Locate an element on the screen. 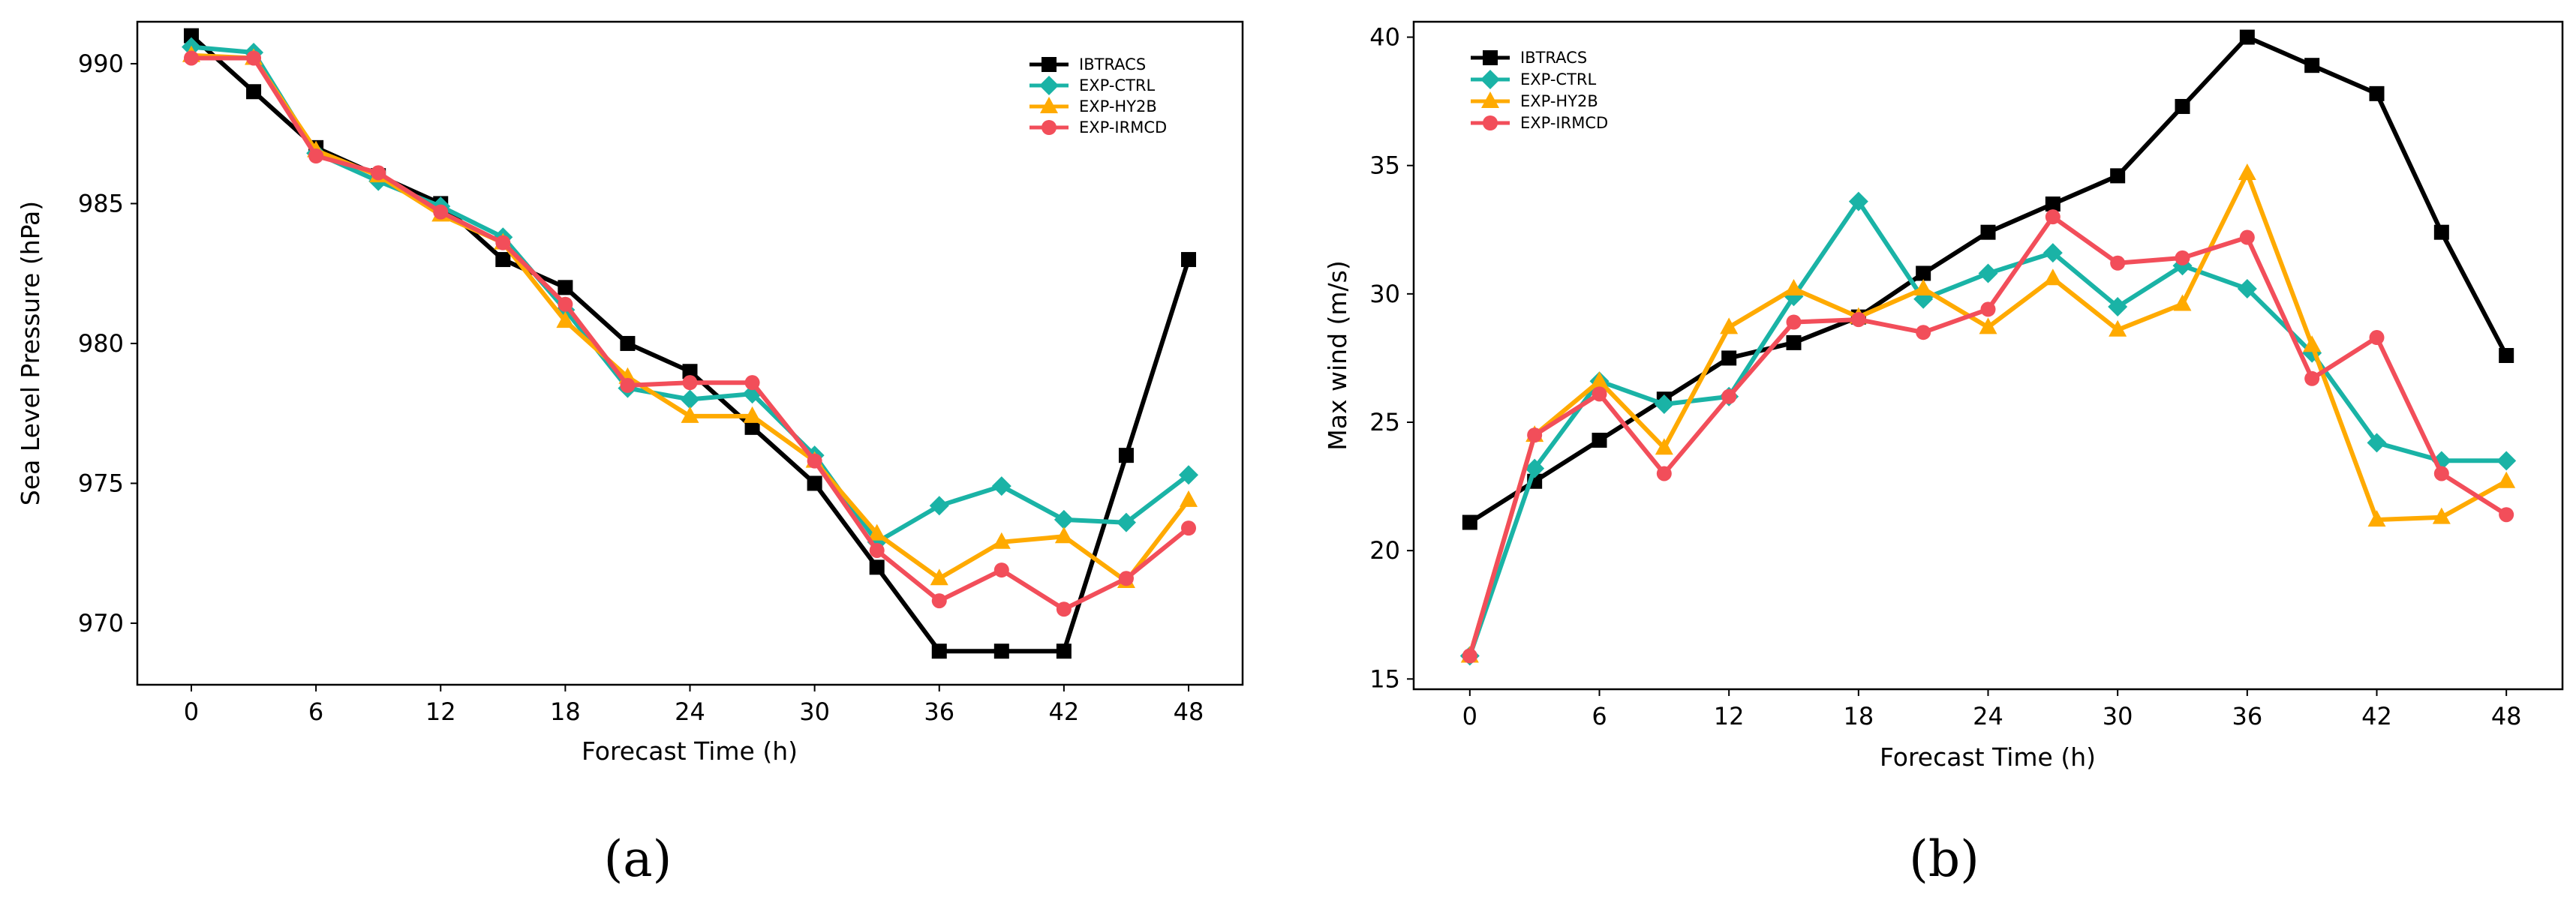  panel-a-legend-label-exp-irmcd: EXP-IRMCD is located at coordinates (1123, 127).